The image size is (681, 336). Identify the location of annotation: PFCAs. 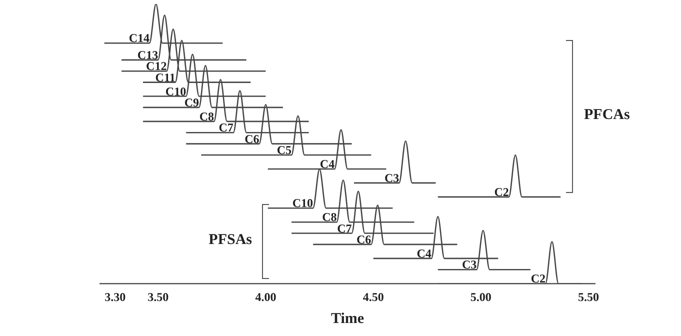
(607, 115).